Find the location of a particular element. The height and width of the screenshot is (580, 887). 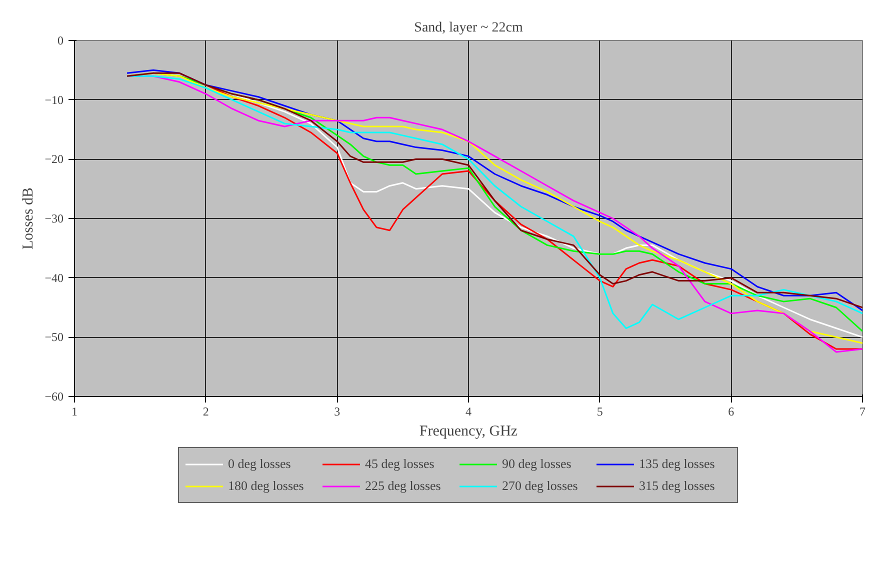

legend-label: 45 deg losses is located at coordinates (400, 464).